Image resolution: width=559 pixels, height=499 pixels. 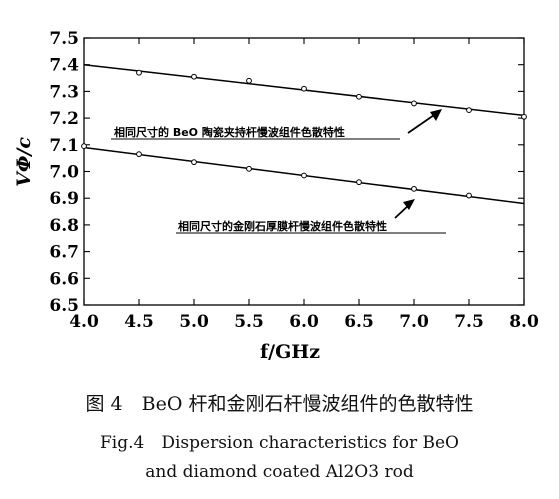 What do you see at coordinates (64, 66) in the screenshot?
I see `y-tick-label: 7.4` at bounding box center [64, 66].